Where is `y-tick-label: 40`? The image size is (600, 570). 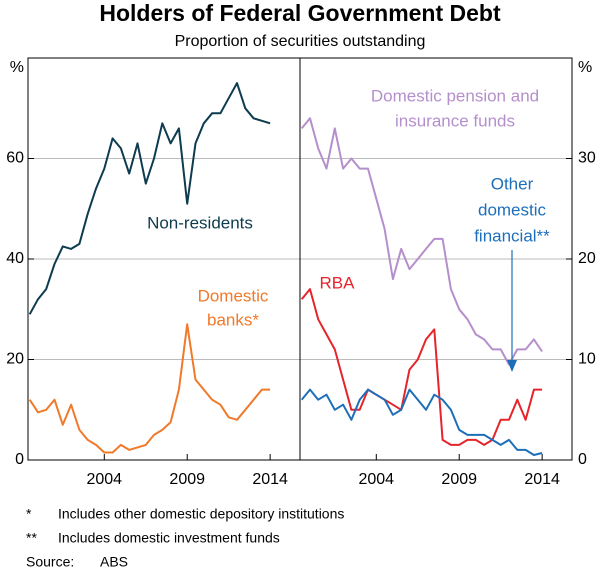
y-tick-label: 40 is located at coordinates (15, 258).